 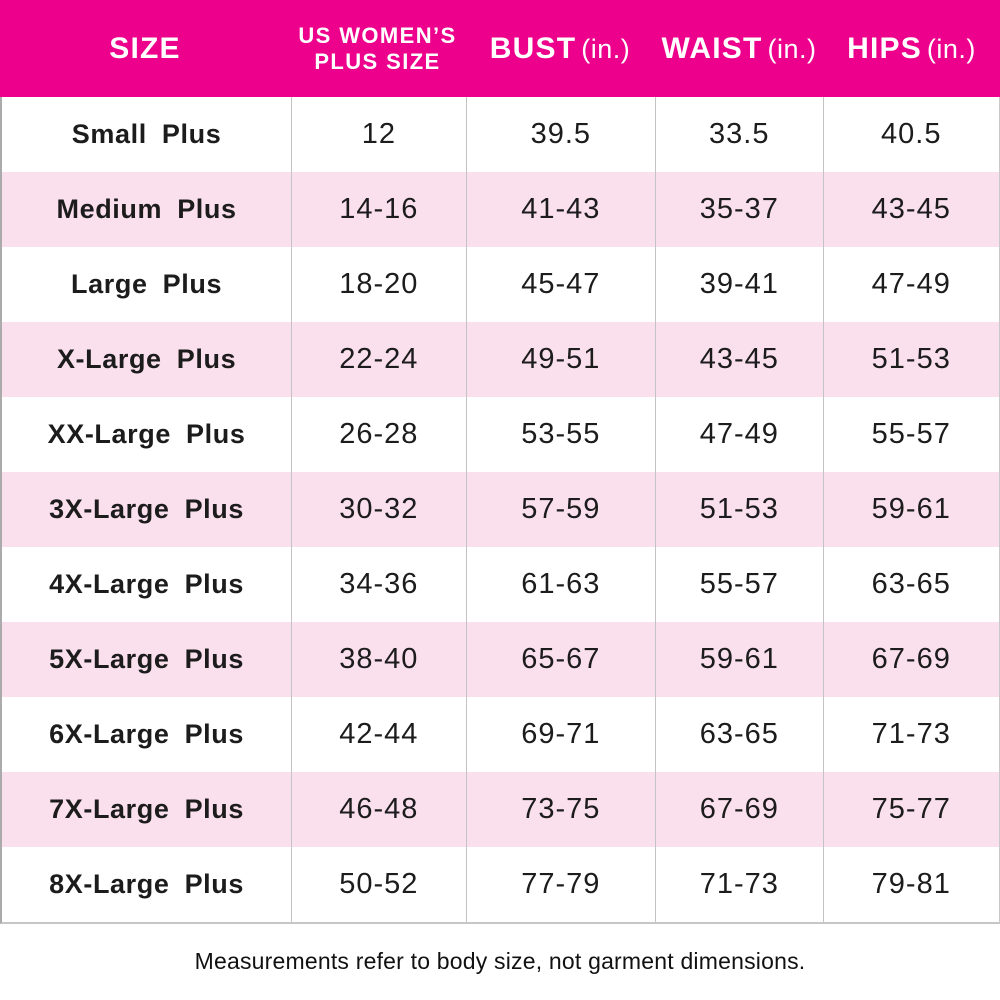 What do you see at coordinates (378, 734) in the screenshot?
I see `cell-us_plus: 42-44` at bounding box center [378, 734].